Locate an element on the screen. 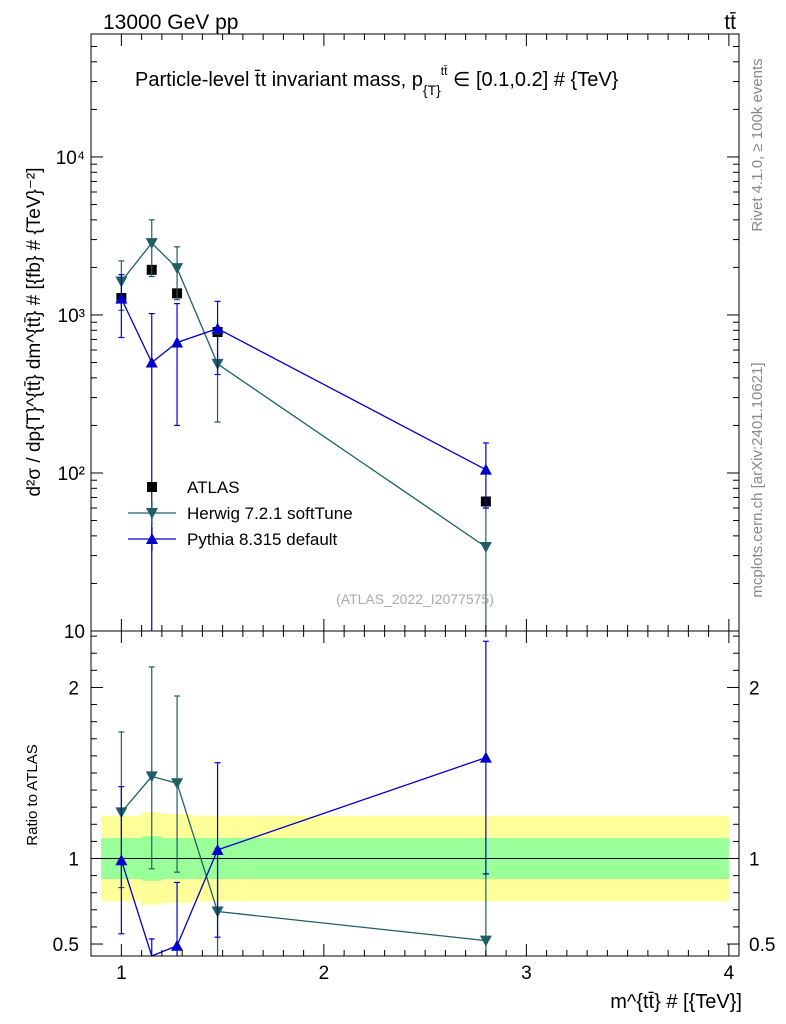  main-y-tick-label: 10² is located at coordinates (71, 474).